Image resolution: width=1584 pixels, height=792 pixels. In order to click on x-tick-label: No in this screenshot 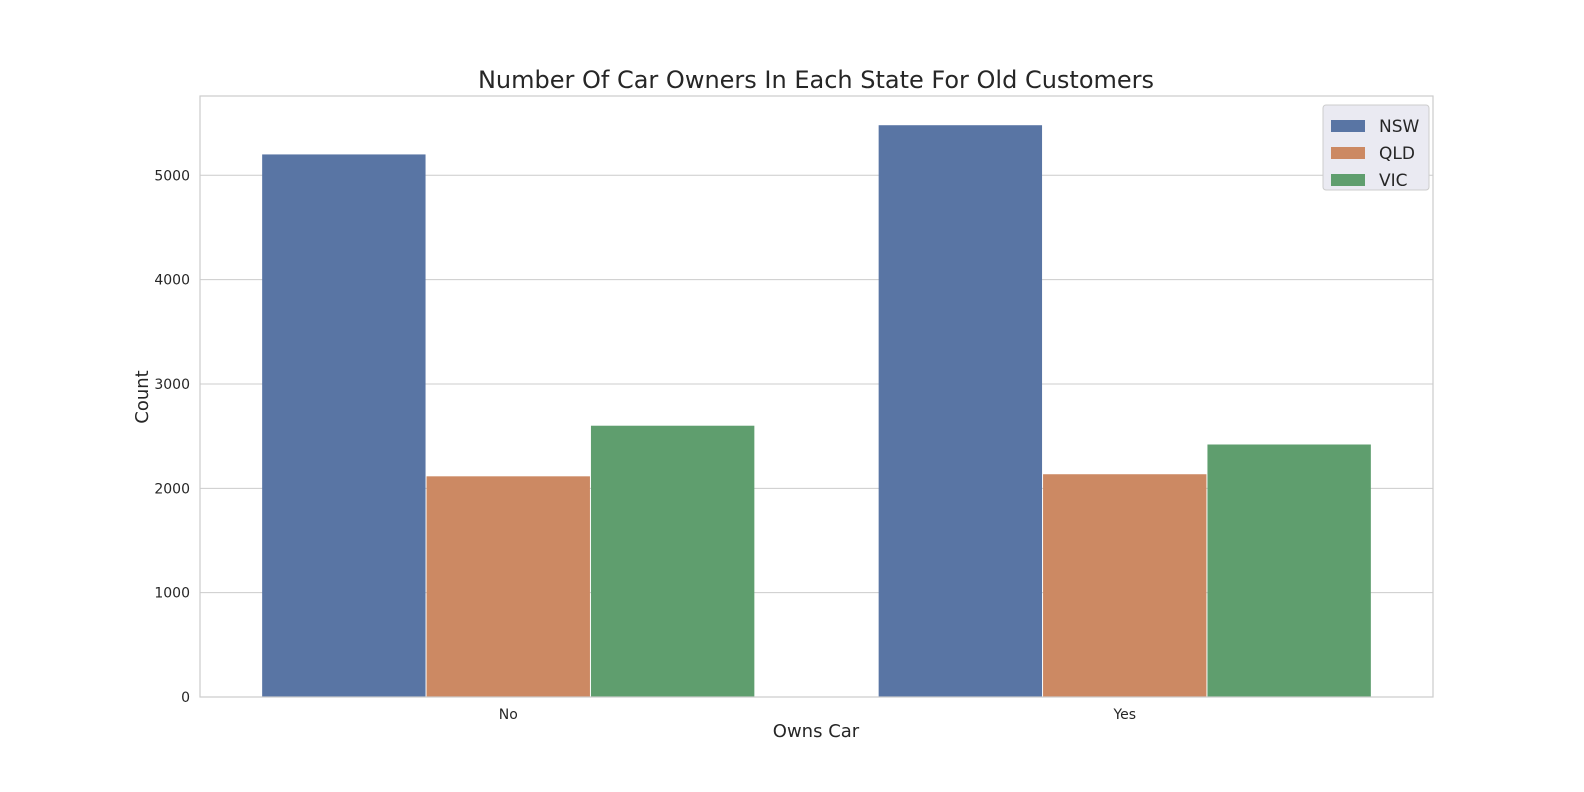, I will do `click(508, 715)`.